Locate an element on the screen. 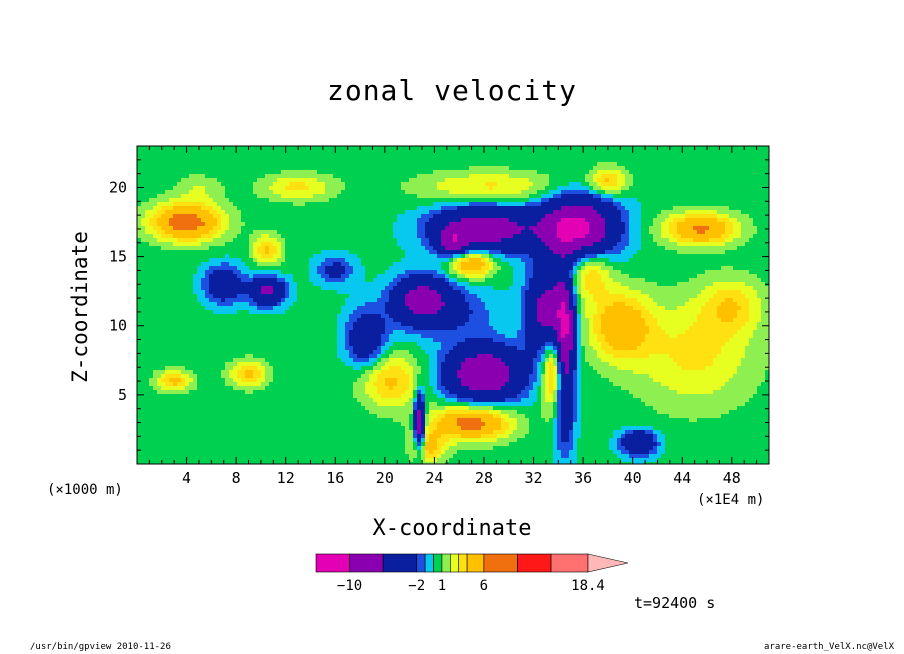 This screenshot has height=654, width=904. x-tick-label: 44 is located at coordinates (682, 478).